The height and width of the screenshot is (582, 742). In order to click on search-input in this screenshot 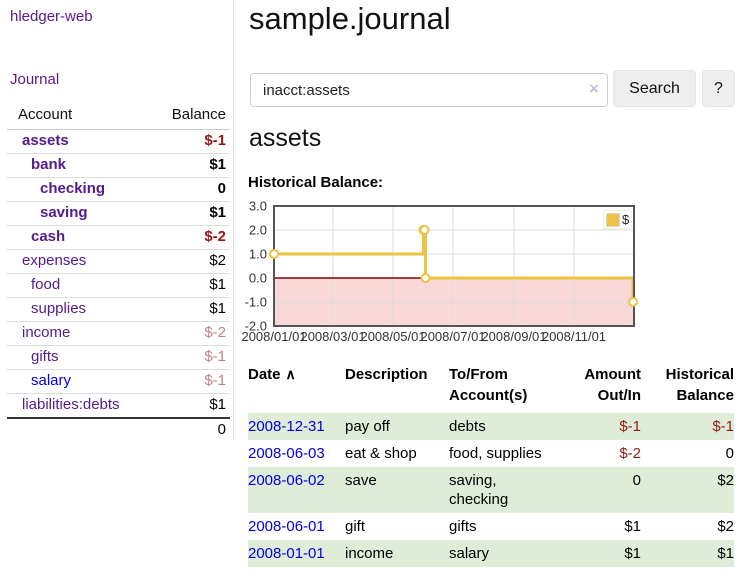, I will do `click(429, 90)`.